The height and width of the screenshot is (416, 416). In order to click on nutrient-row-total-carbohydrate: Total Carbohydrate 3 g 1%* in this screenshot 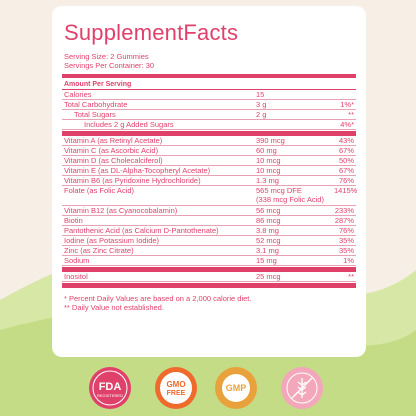, I will do `click(209, 105)`.